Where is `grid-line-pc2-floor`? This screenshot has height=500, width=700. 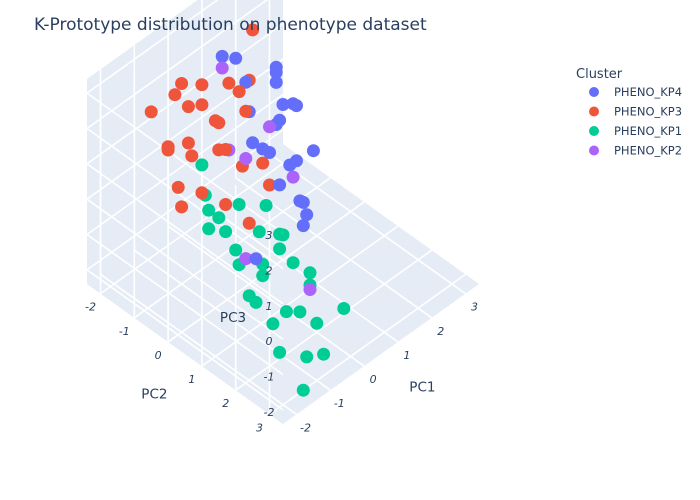 grid-line-pc2-floor is located at coordinates (300, 296).